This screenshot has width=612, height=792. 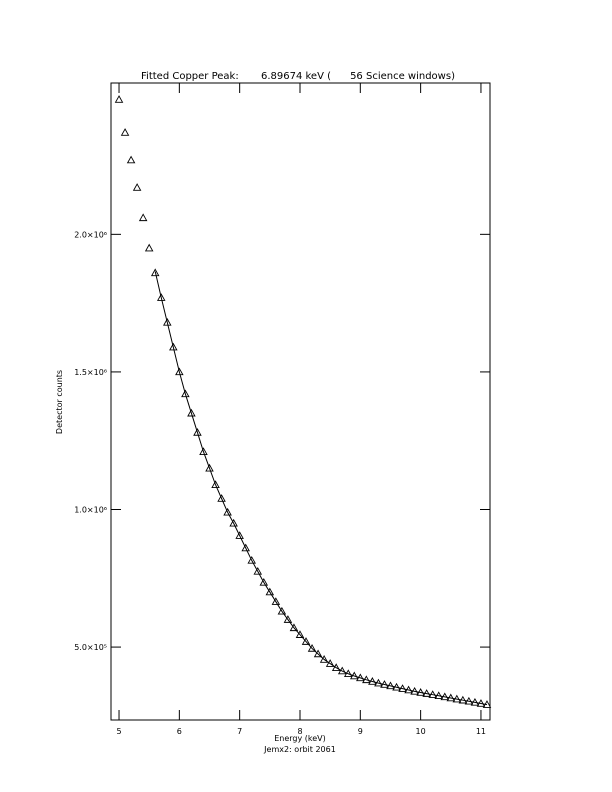 What do you see at coordinates (299, 731) in the screenshot?
I see `x-tick-label: 8` at bounding box center [299, 731].